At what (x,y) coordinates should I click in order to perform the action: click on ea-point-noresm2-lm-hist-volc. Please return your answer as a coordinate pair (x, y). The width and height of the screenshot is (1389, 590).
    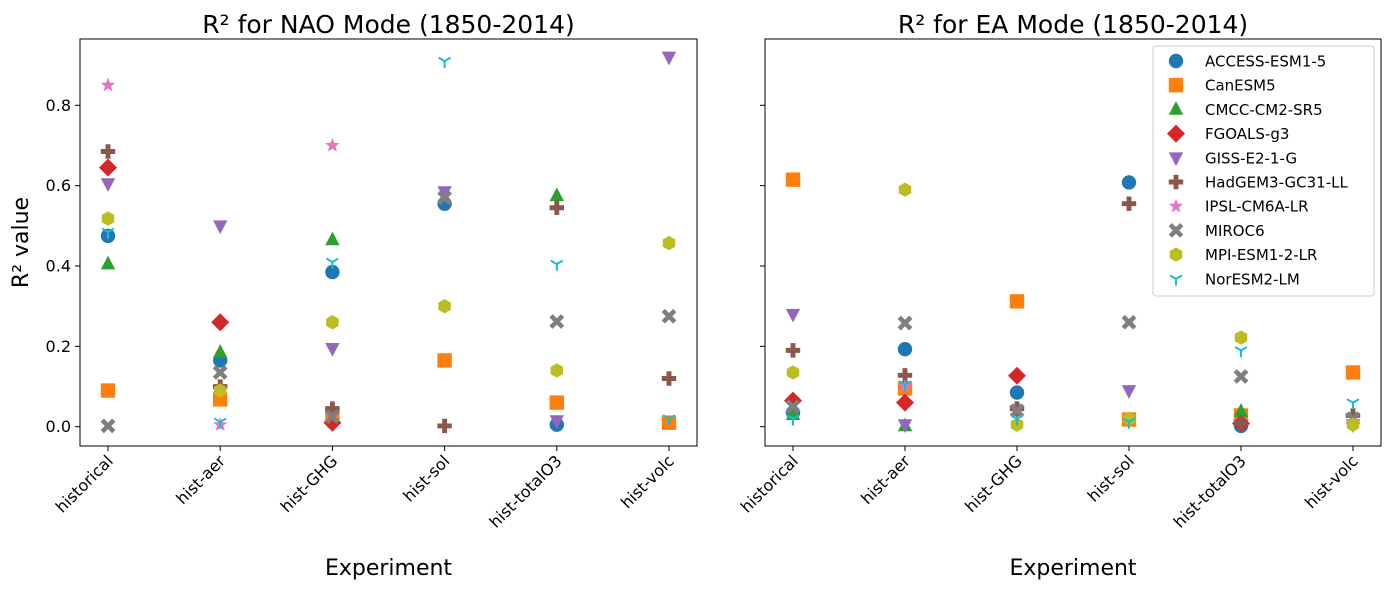
    Looking at the image, I should click on (1353, 404).